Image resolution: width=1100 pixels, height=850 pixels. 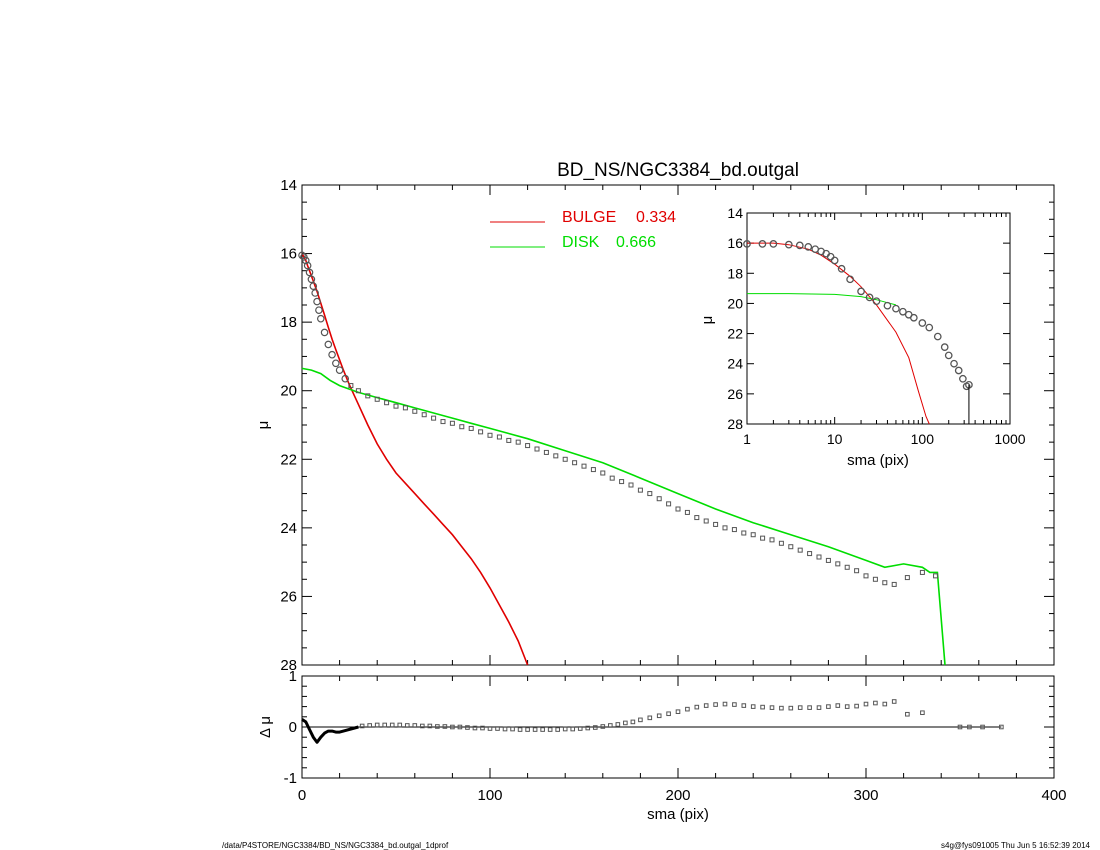 What do you see at coordinates (263, 425) in the screenshot?
I see `main-y-axis-label: μ` at bounding box center [263, 425].